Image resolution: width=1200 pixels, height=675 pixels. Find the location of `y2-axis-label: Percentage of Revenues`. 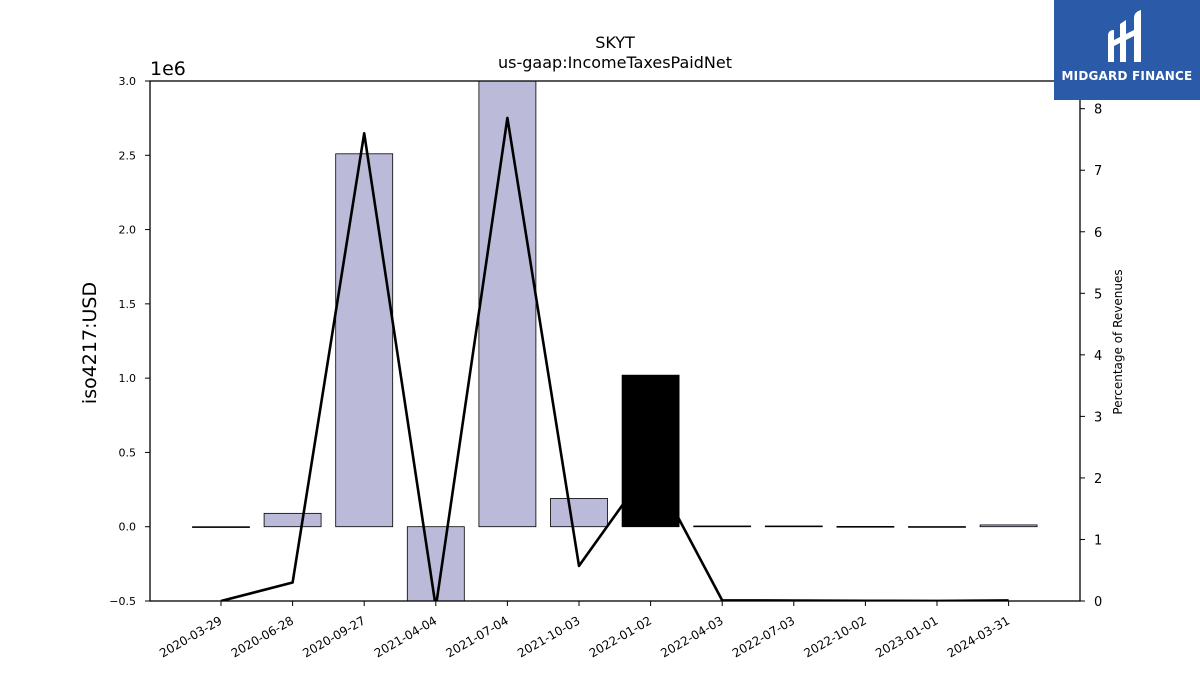

y2-axis-label: Percentage of Revenues is located at coordinates (1118, 341).